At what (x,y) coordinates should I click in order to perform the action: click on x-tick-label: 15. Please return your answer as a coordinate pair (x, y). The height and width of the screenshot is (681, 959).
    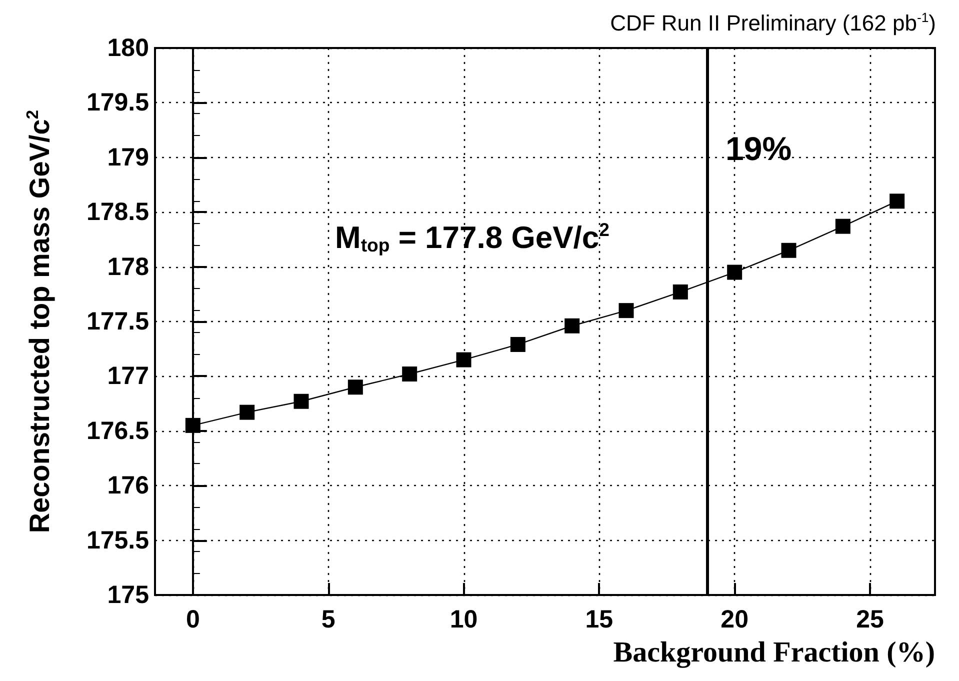
    Looking at the image, I should click on (599, 620).